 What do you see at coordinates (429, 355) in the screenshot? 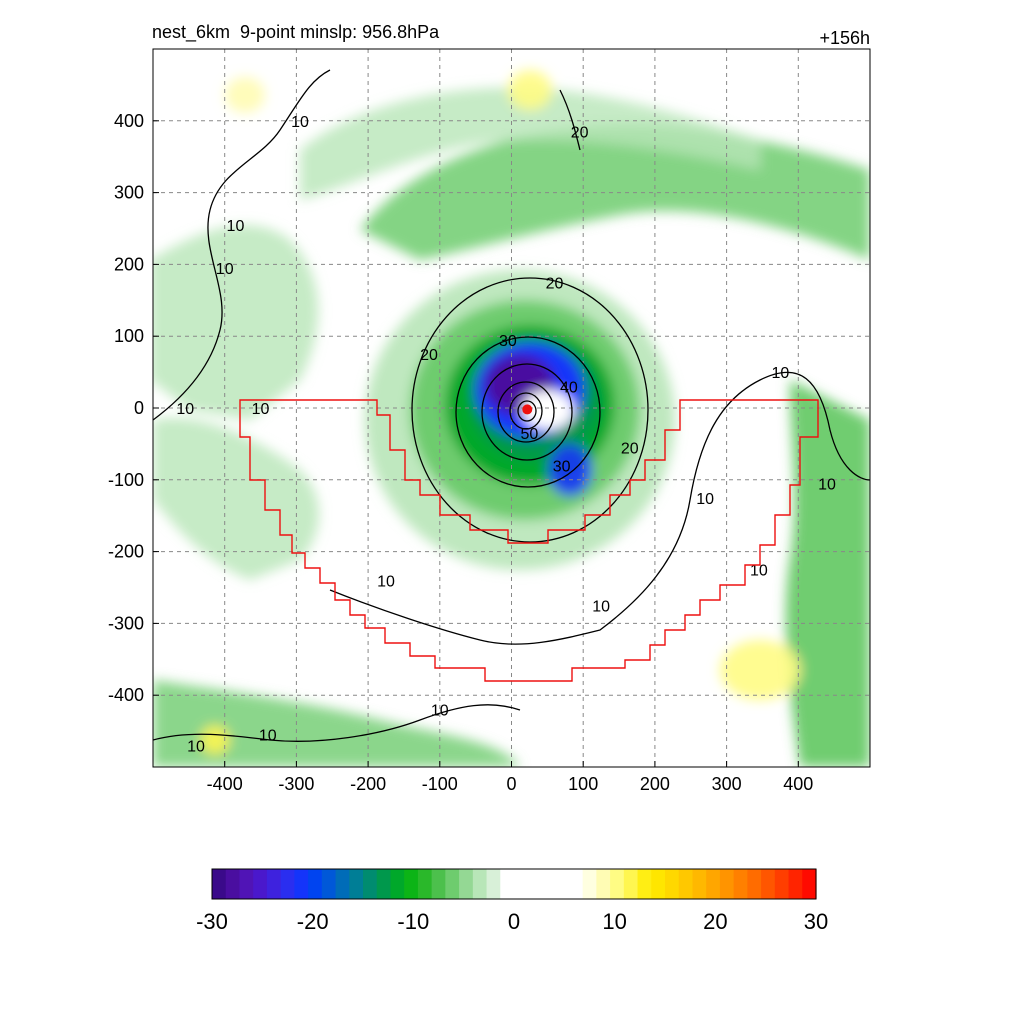
I see `contour-label-2: 20` at bounding box center [429, 355].